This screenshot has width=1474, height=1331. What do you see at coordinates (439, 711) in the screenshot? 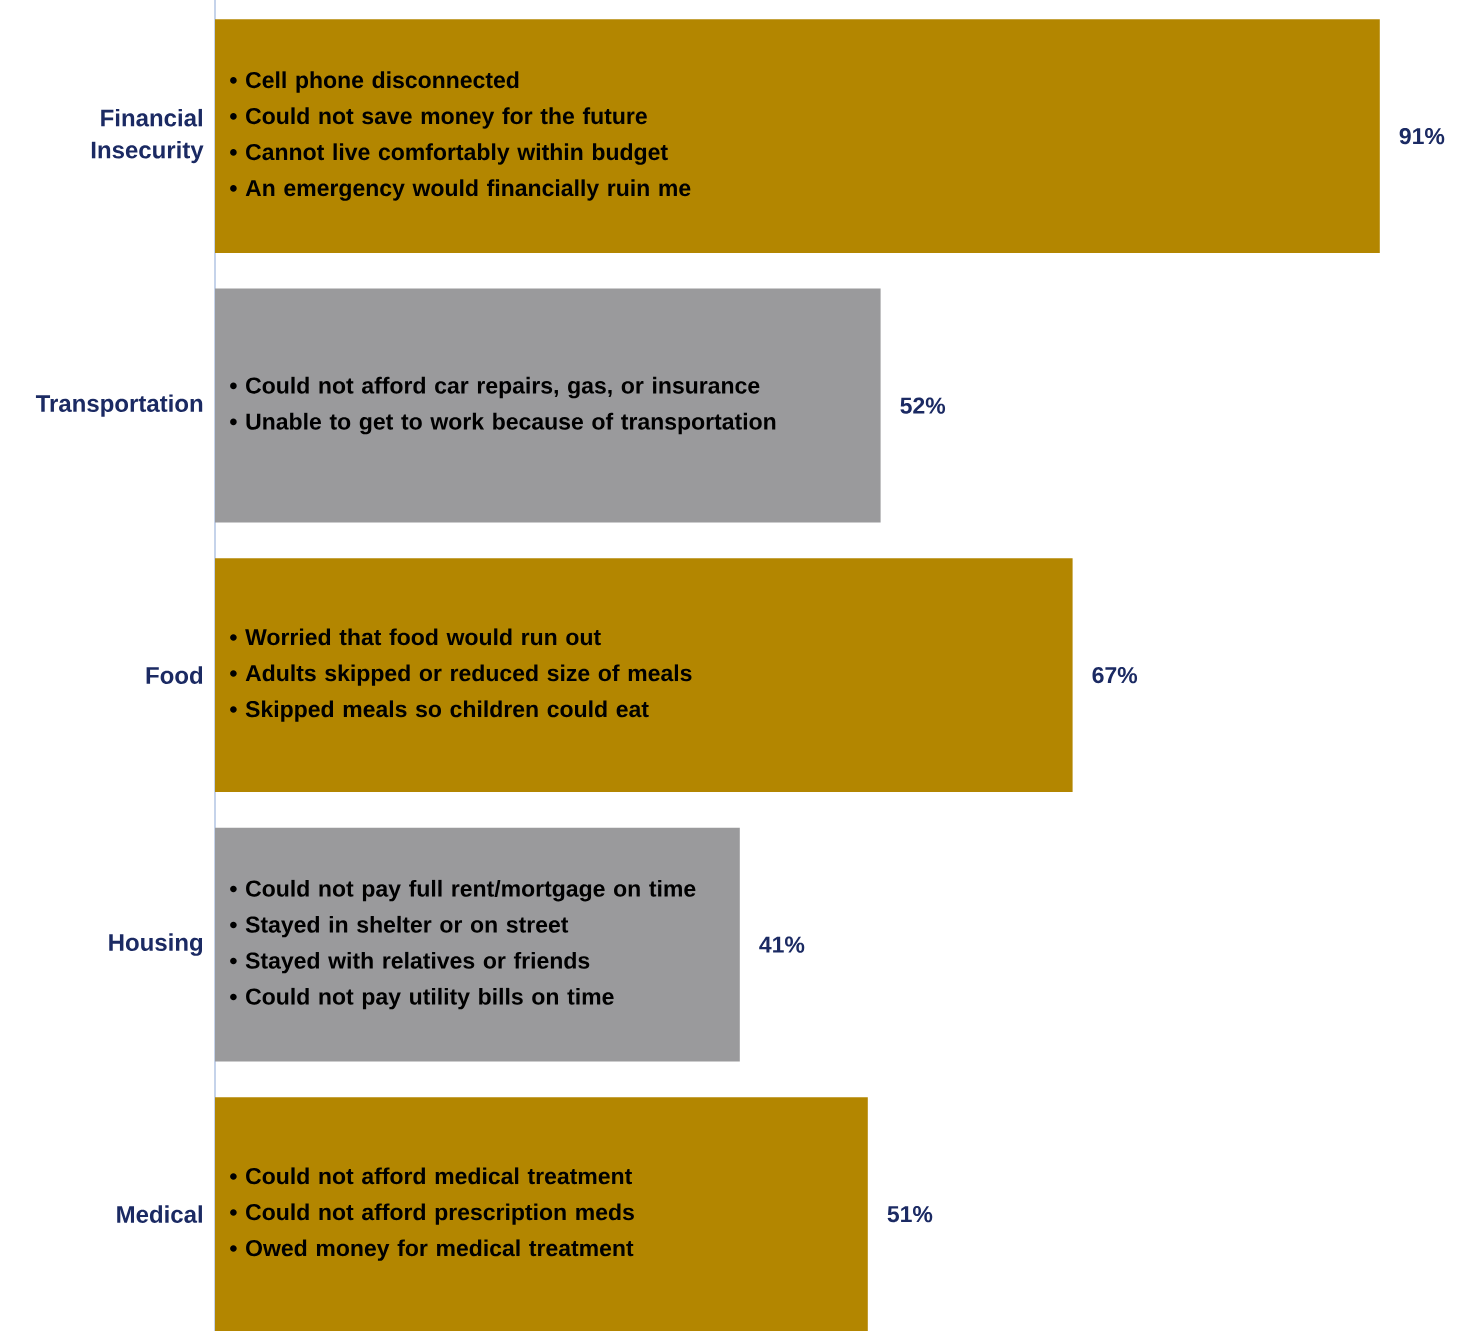
I see `annotation: • Skipped meals so children could eat` at bounding box center [439, 711].